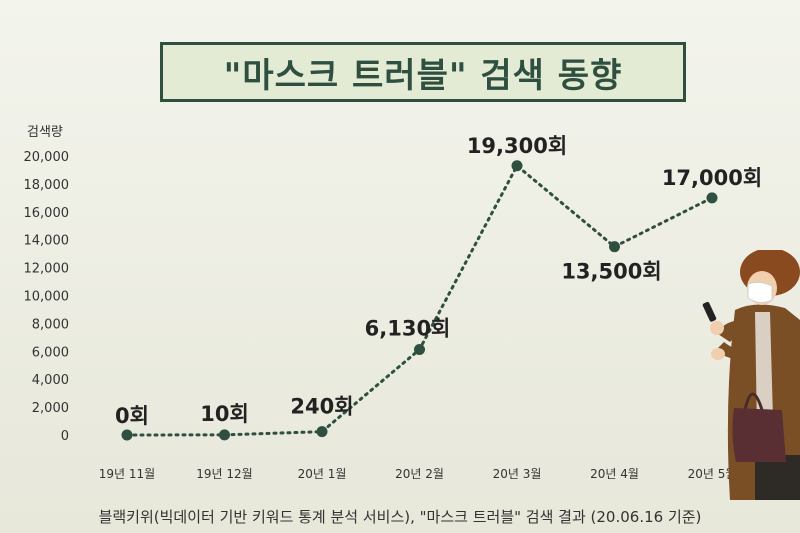 The image size is (800, 533). Describe the element at coordinates (614, 474) in the screenshot. I see `x-tick-label: 20년 4월` at that location.